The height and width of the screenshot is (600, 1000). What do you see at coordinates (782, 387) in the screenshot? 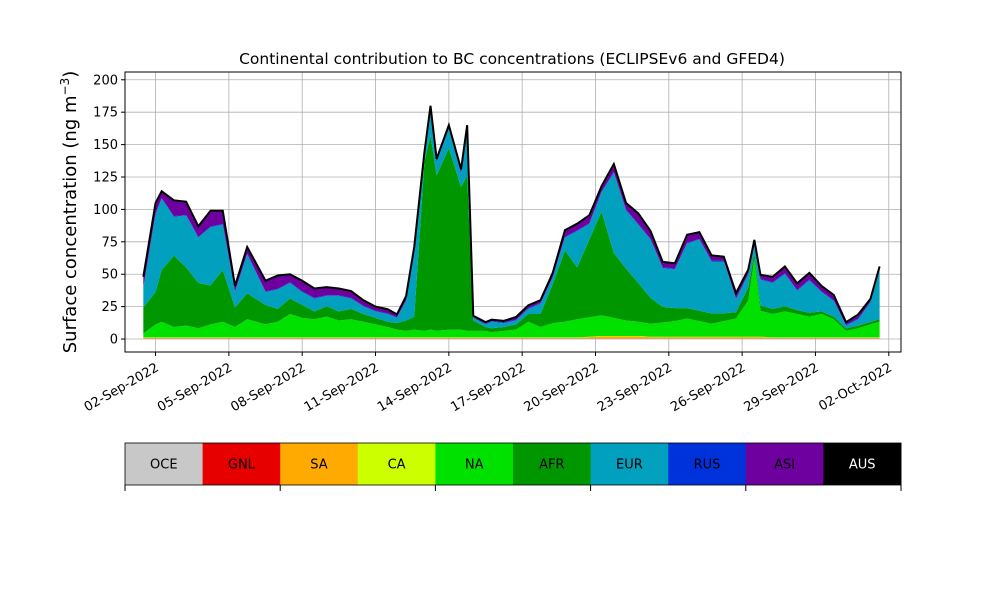
I see `x-tick-label: 29-Sep-2022` at bounding box center [782, 387].